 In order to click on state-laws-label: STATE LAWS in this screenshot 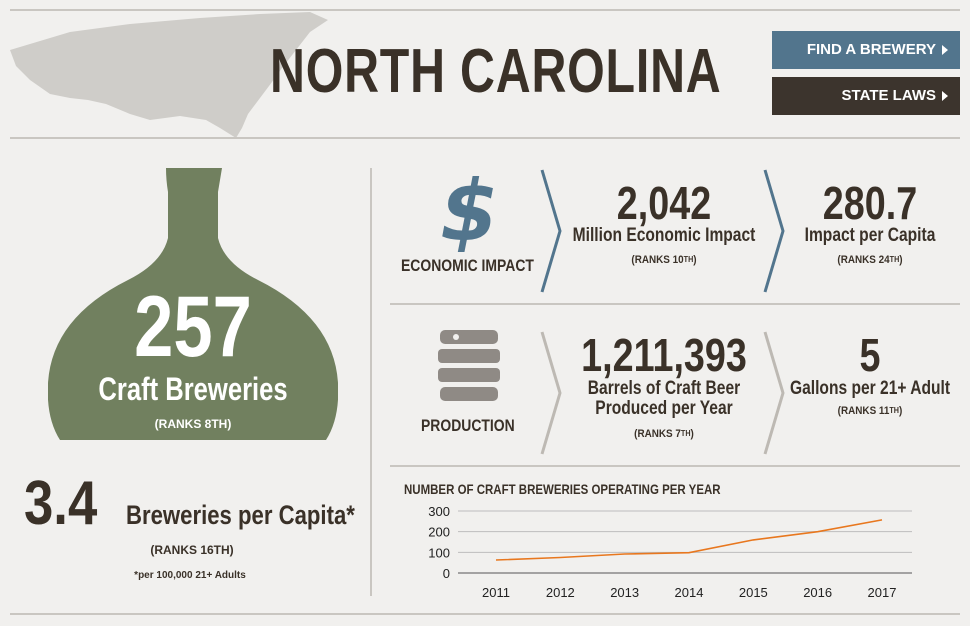, I will do `click(888, 95)`.